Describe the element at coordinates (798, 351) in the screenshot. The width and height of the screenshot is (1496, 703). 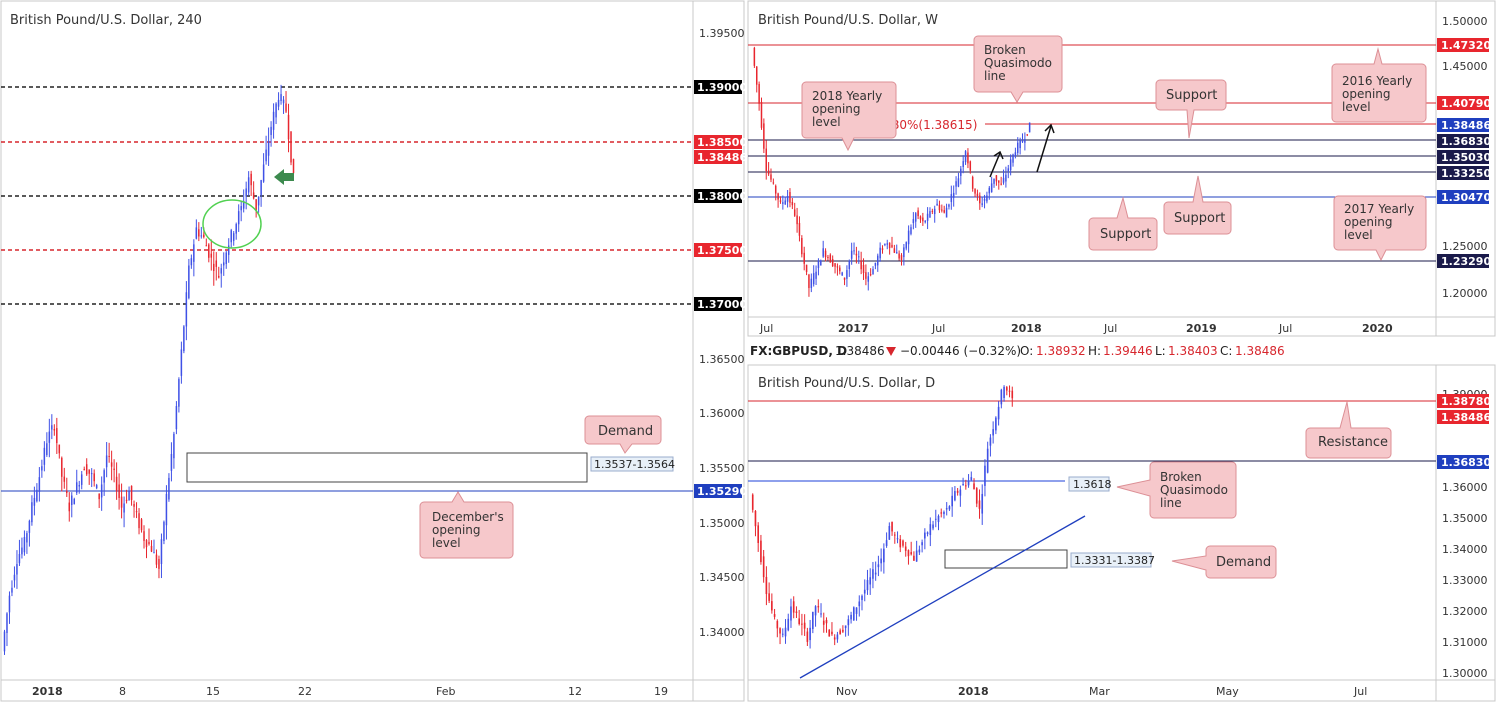
I see `header-symbol: FX:GBPUSD, D` at that location.